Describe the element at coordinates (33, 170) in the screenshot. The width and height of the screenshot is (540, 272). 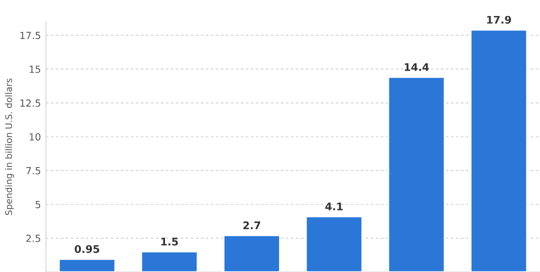
I see `y-tick-label: 7.5` at that location.